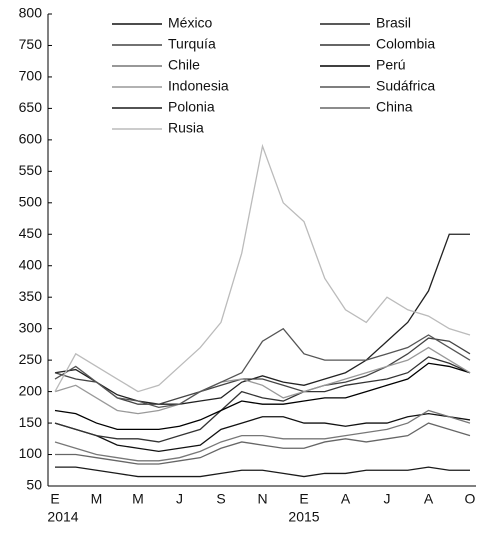  I want to click on y-tick-label: 300, so click(31, 327).